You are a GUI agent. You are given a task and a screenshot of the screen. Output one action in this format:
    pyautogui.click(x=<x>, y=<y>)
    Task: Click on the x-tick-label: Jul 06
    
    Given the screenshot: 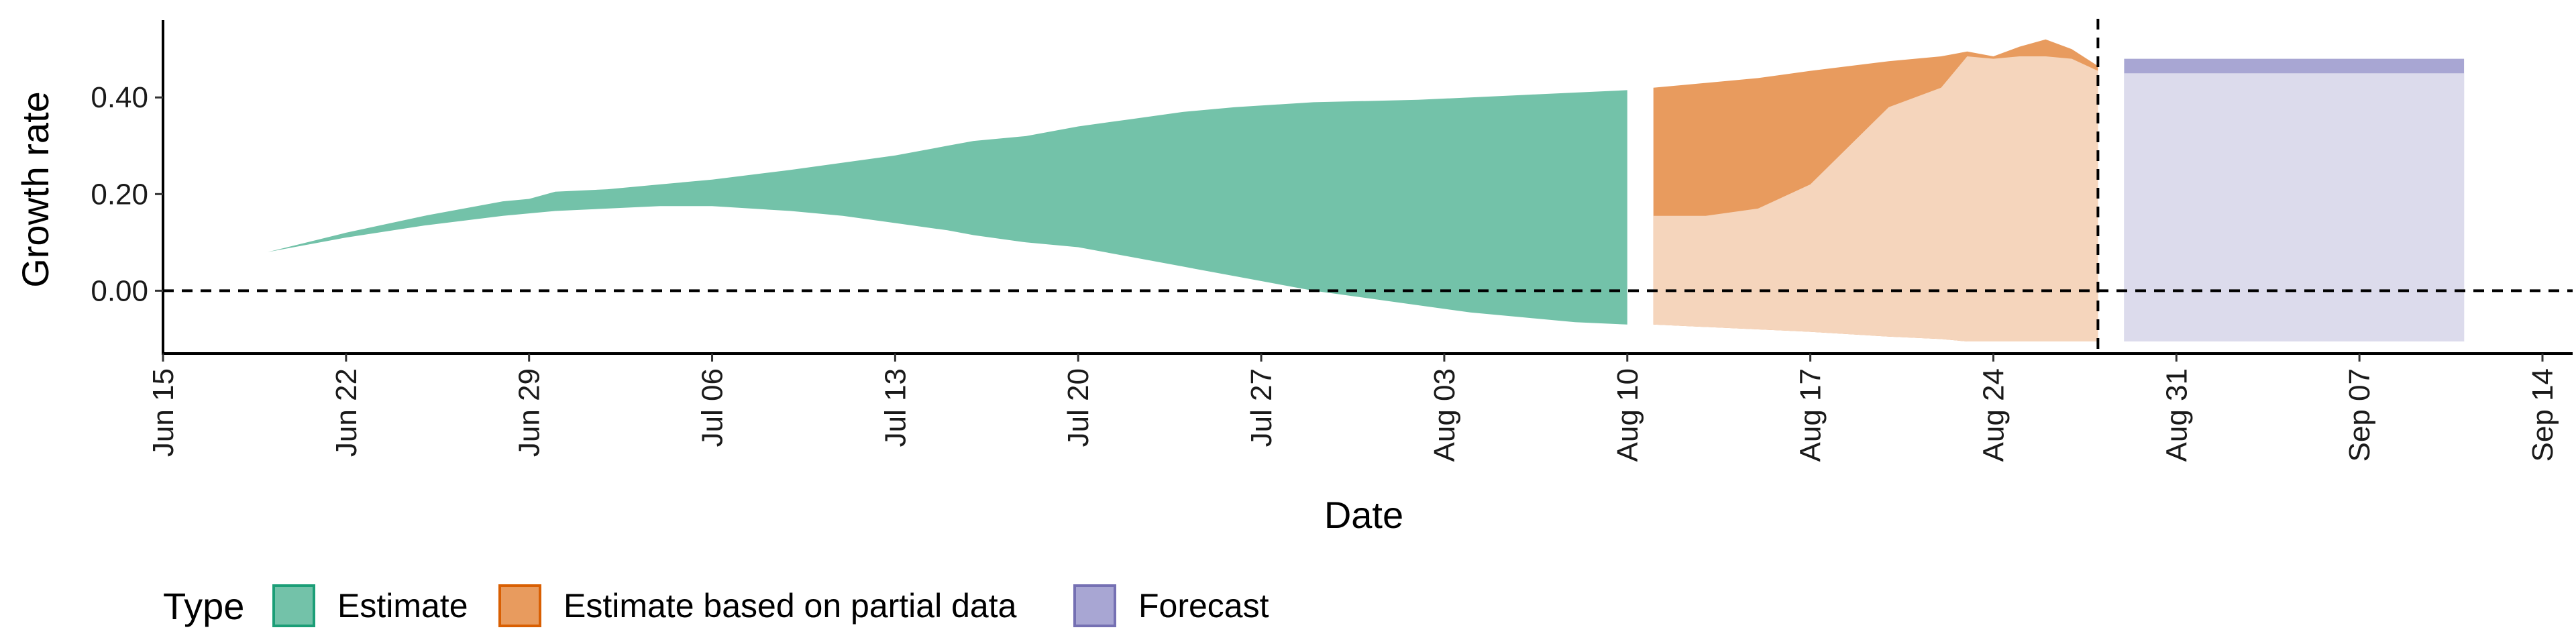 What is the action you would take?
    pyautogui.click(x=712, y=407)
    